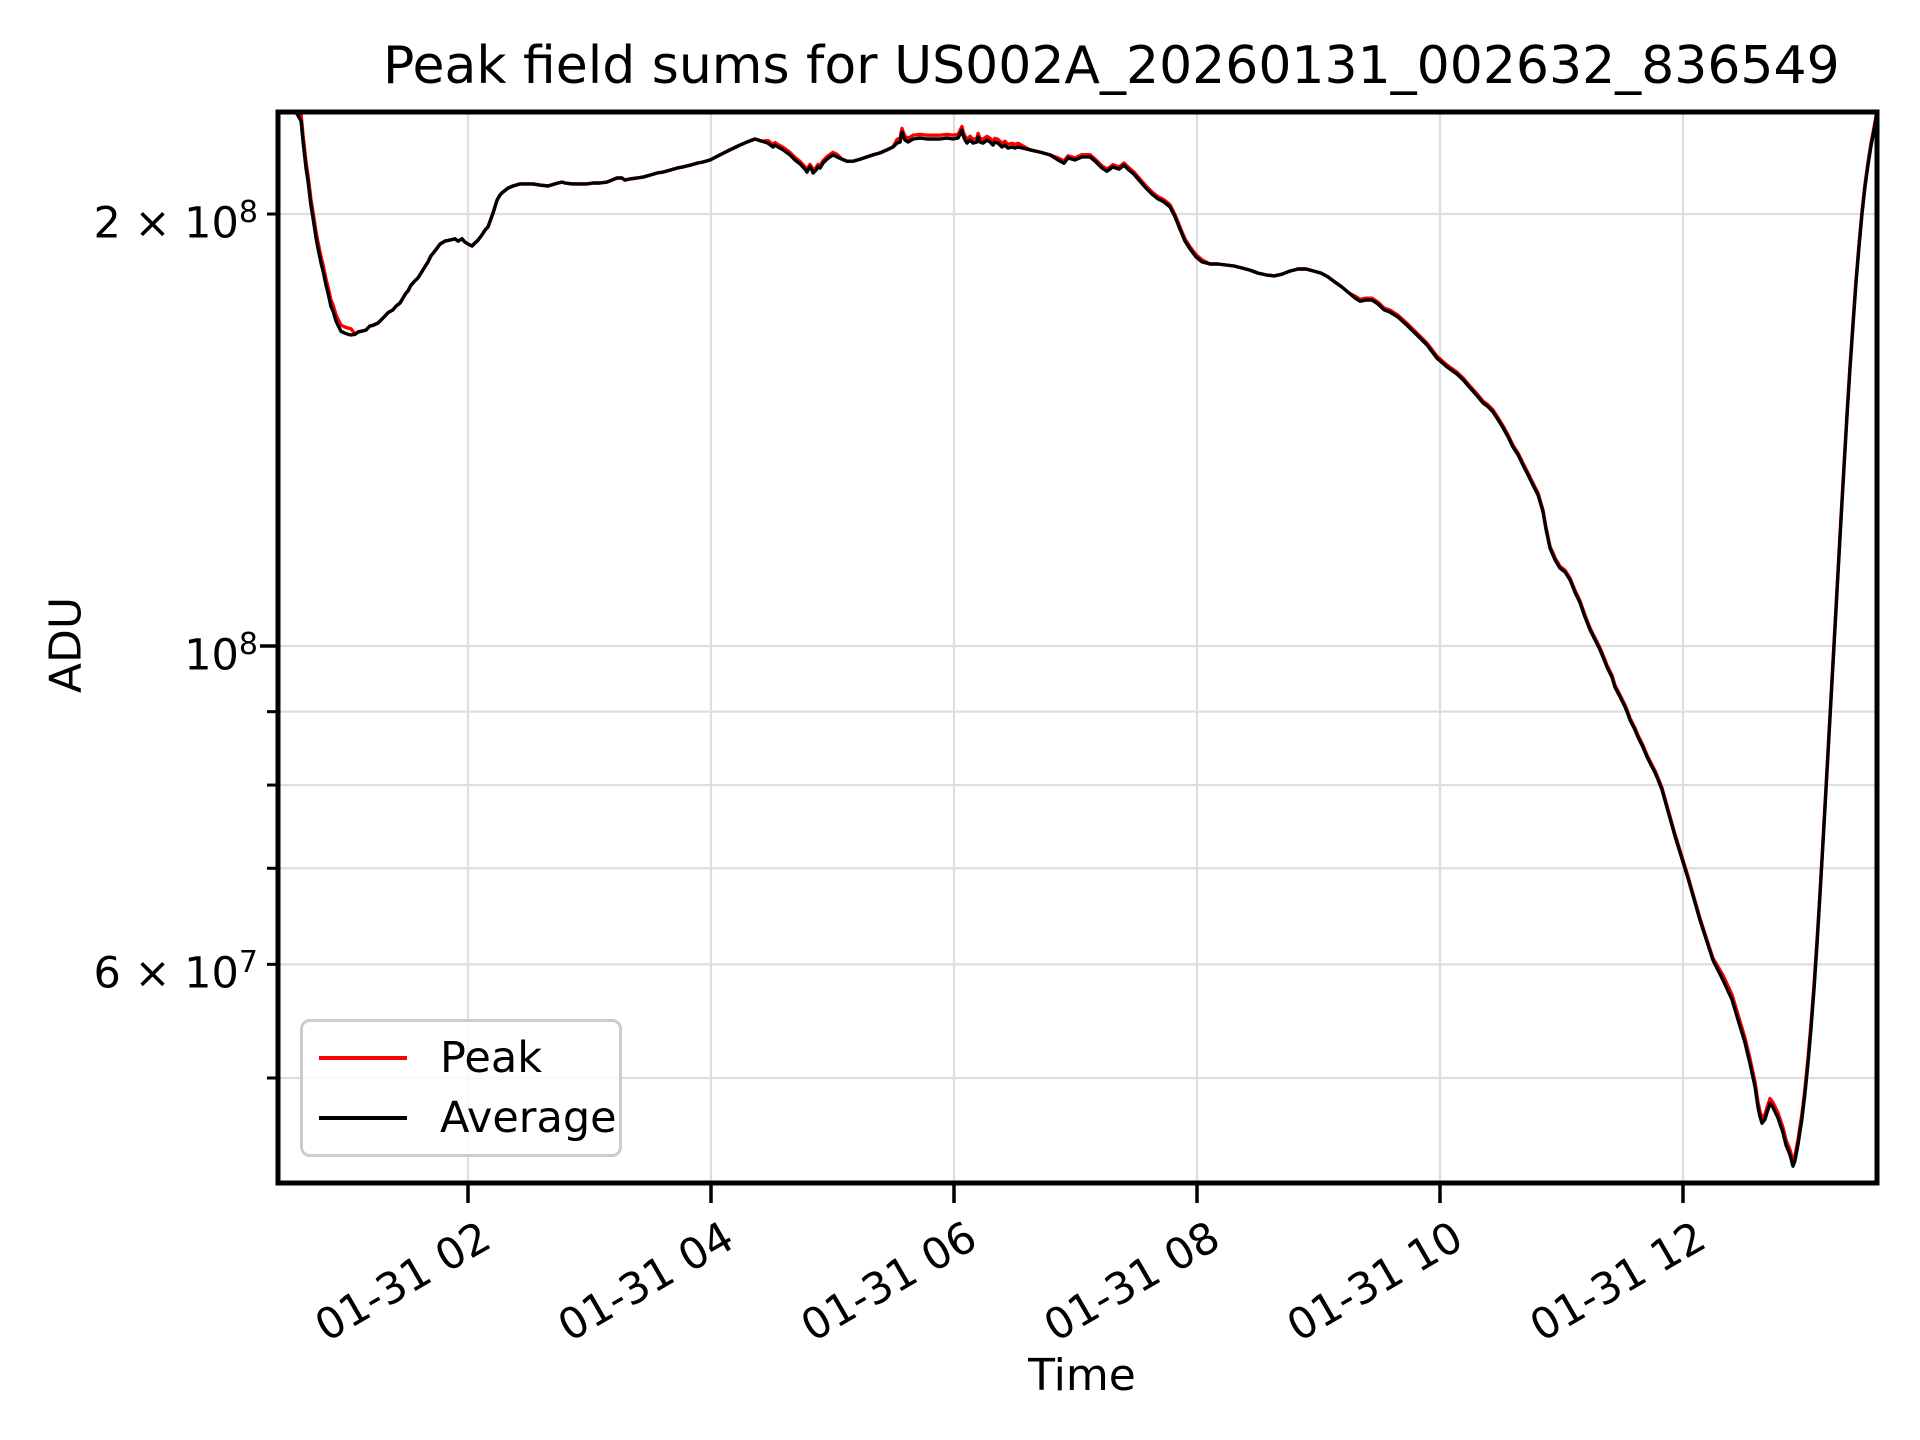 This screenshot has width=1920, height=1440. I want to click on y-tick-label: 2 × 10⁸, so click(175, 218).